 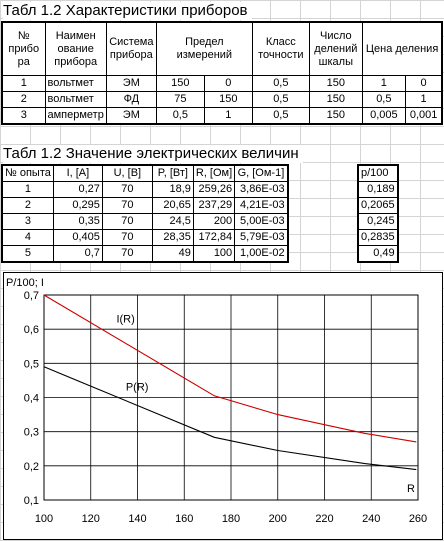 What do you see at coordinates (75, 48) in the screenshot?
I see `header-cell: Наимен ование прибора` at bounding box center [75, 48].